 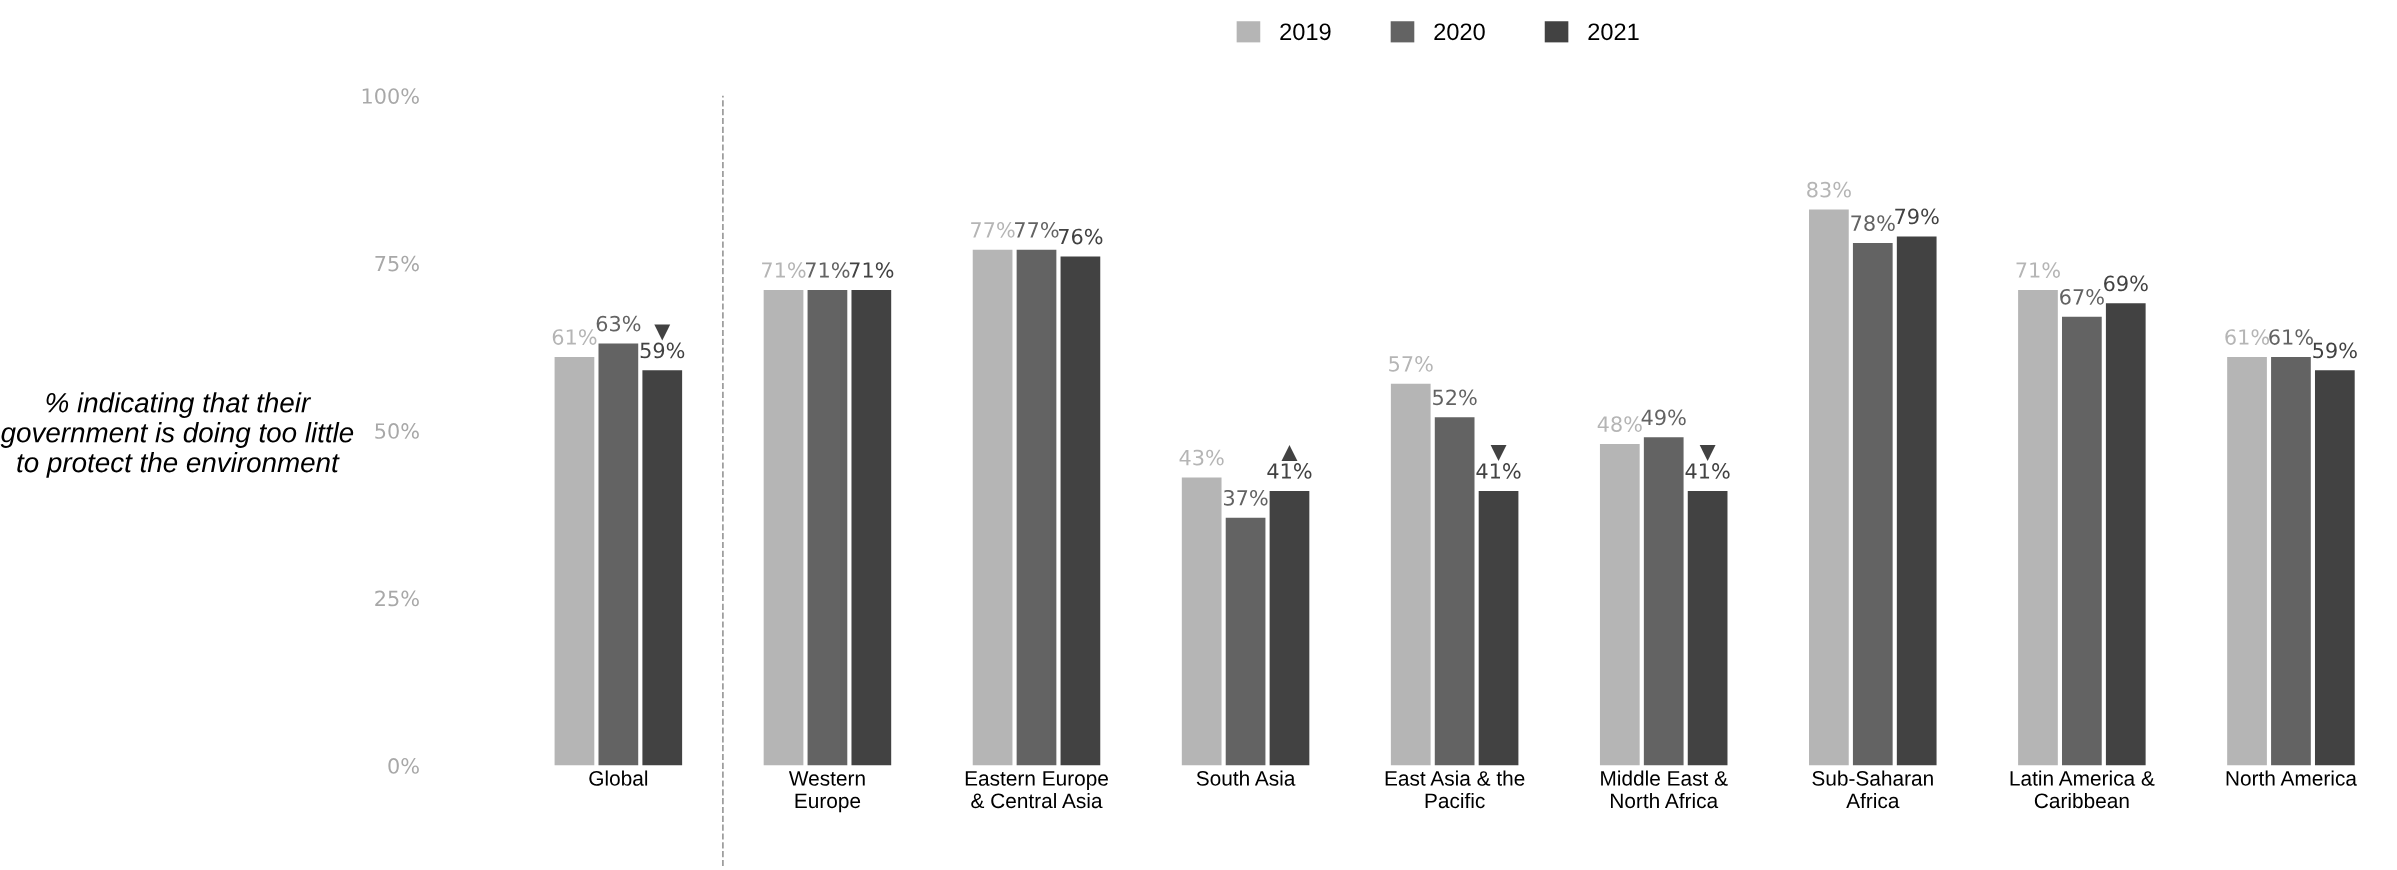 What do you see at coordinates (1246, 778) in the screenshot?
I see `x-tick-label: South Asia` at bounding box center [1246, 778].